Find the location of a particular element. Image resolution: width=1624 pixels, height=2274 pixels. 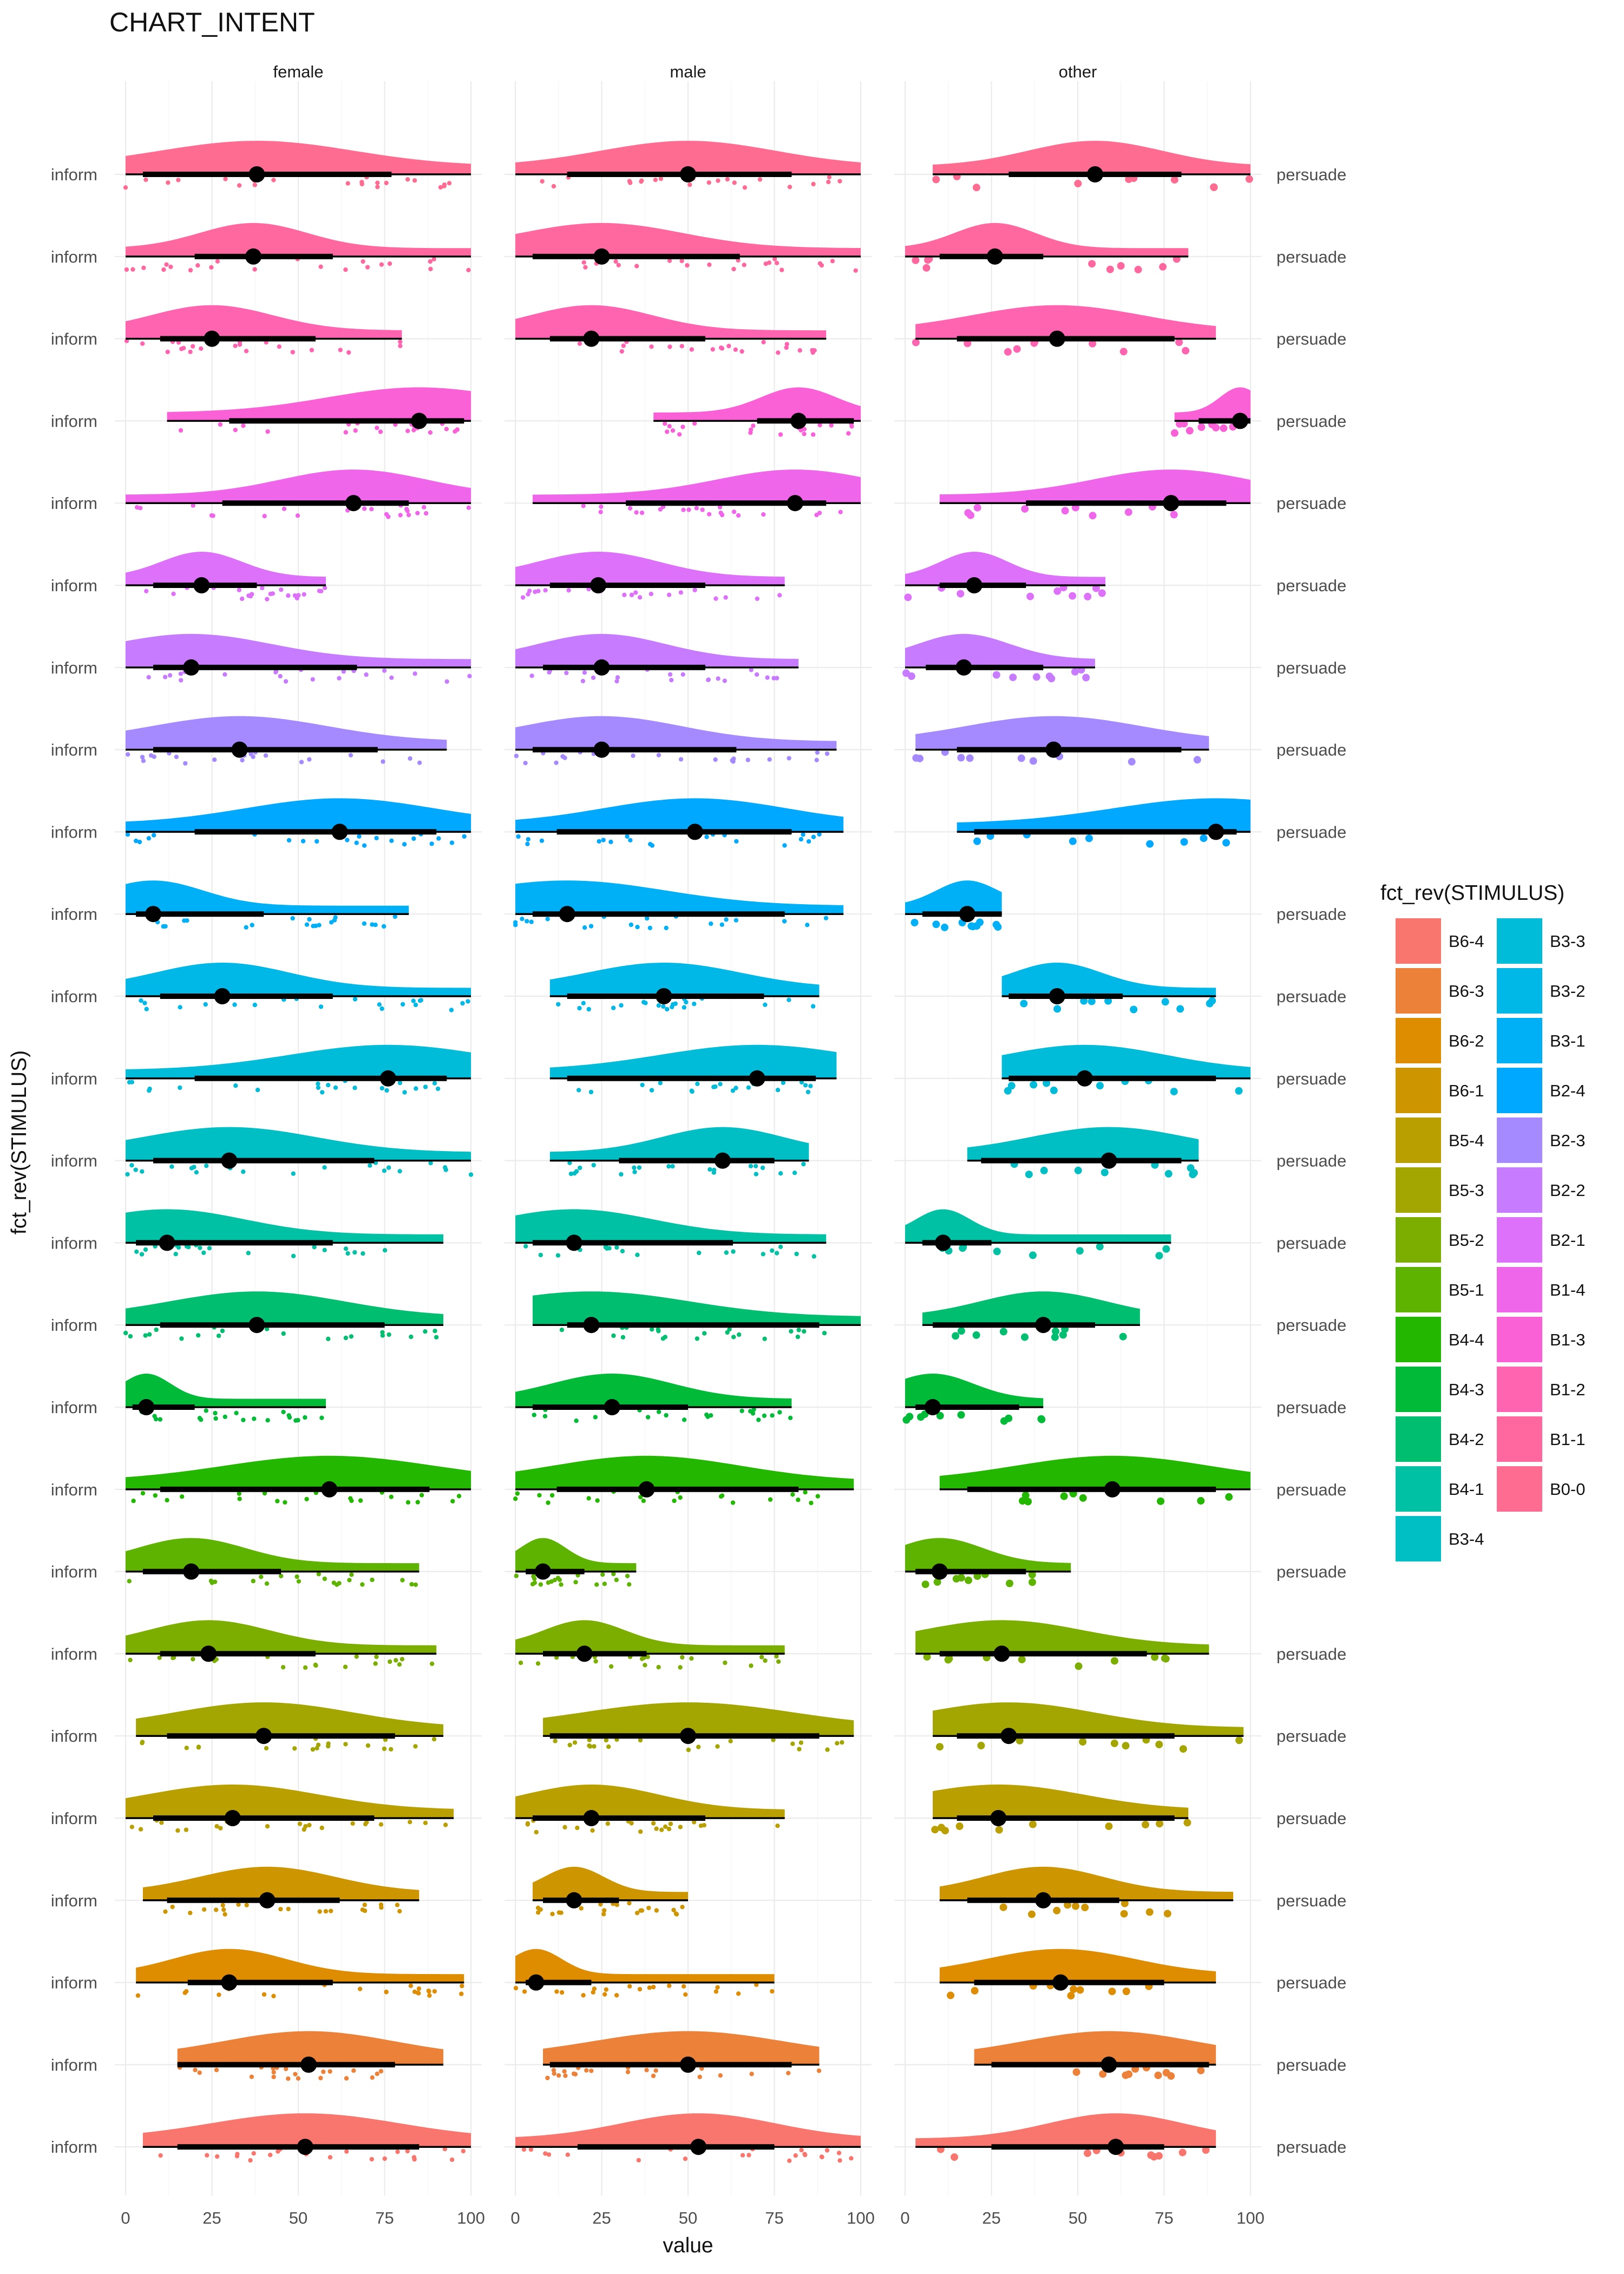

cloud-B2-3-male is located at coordinates (675, 741).